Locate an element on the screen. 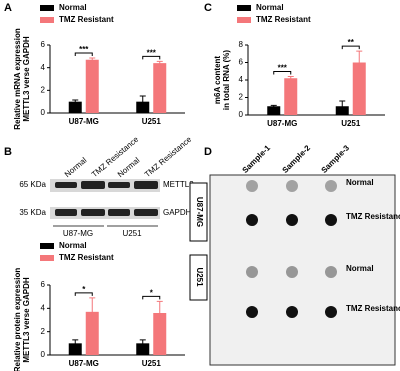  y-axis-label: m6A content is located at coordinates (217, 80).